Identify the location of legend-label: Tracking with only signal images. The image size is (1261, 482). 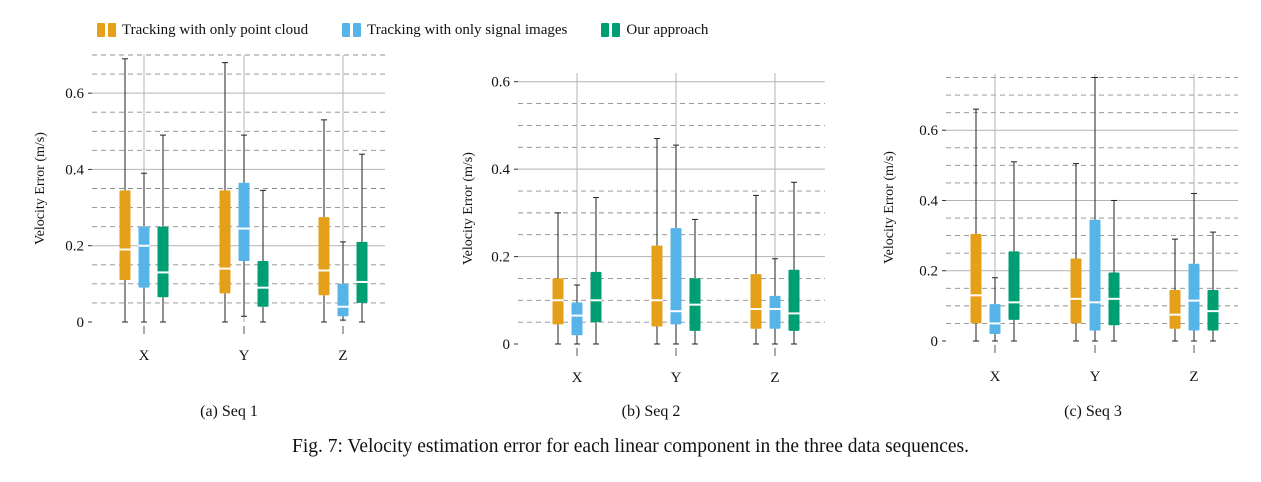
(467, 29).